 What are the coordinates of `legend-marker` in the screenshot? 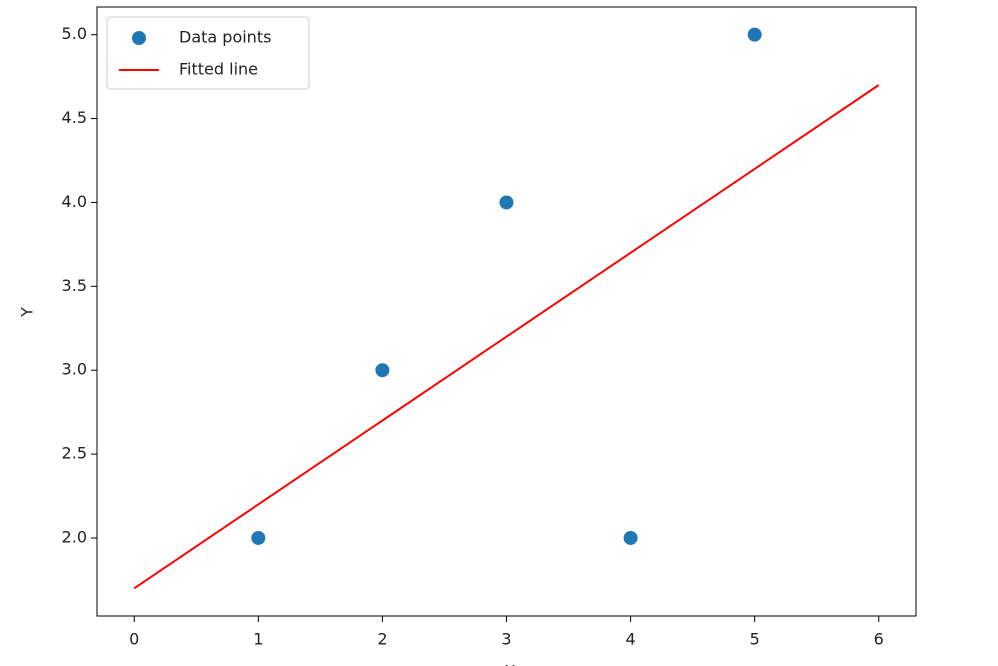 It's located at (139, 38).